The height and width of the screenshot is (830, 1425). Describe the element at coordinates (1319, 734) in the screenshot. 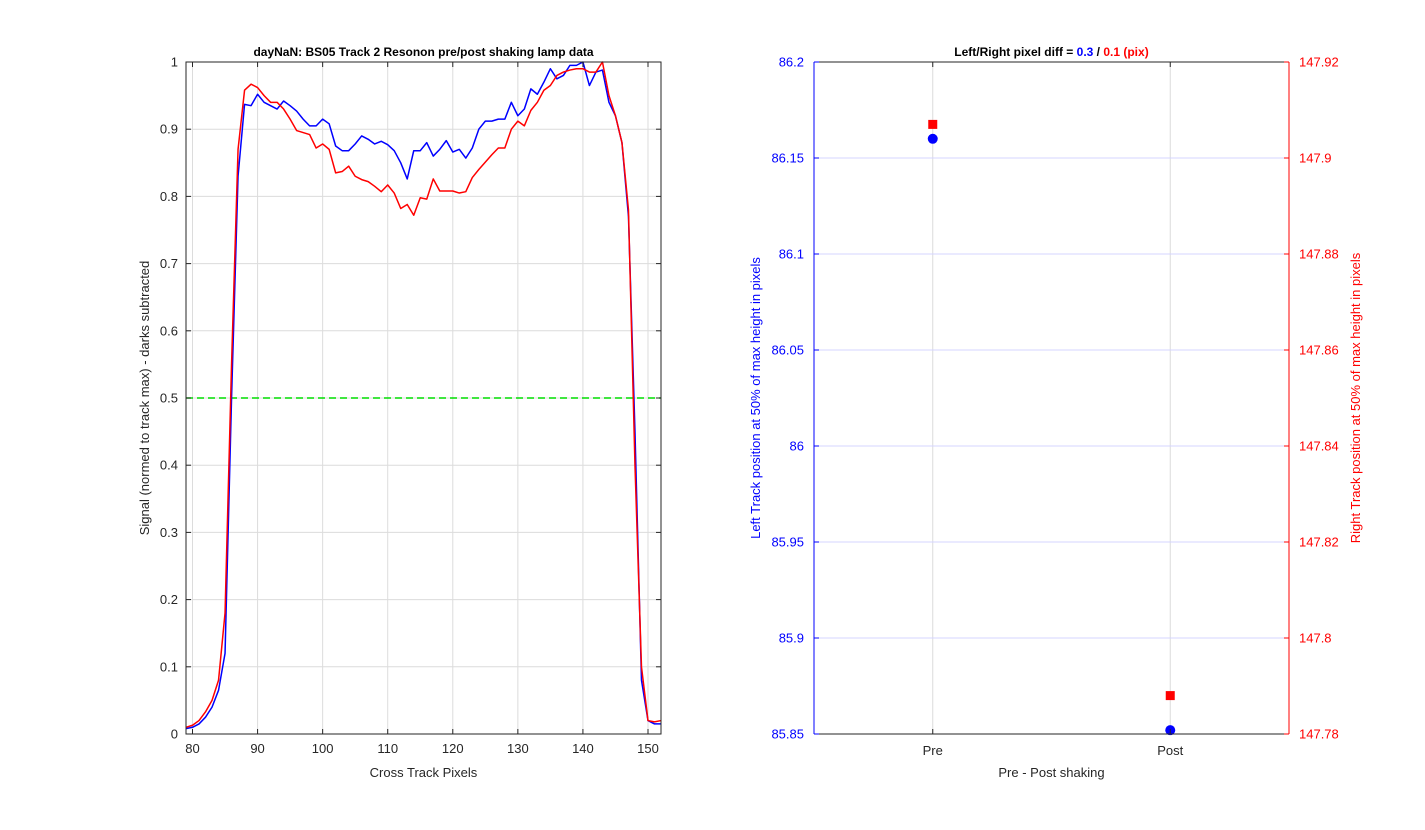

I see `right-y-tick-label: 147.78` at that location.